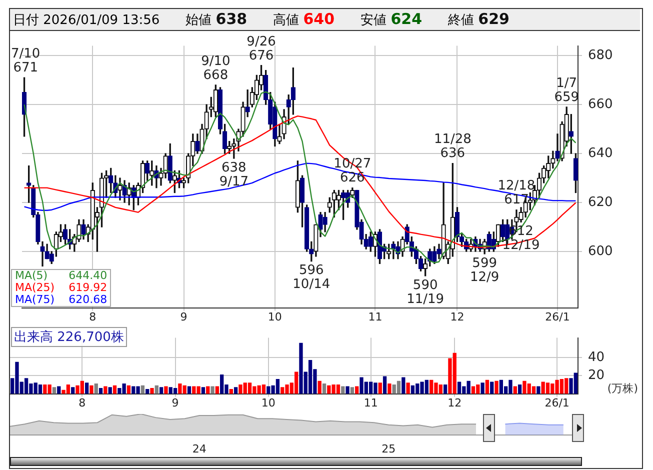 The image size is (653, 470). What do you see at coordinates (199, 449) in the screenshot?
I see `x-tick-label: 24` at bounding box center [199, 449].